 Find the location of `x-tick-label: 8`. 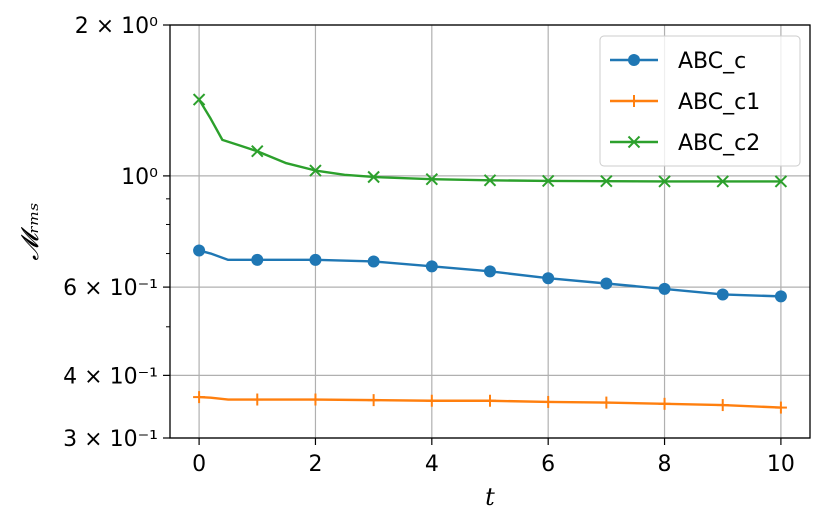

x-tick-label: 8 is located at coordinates (665, 464).